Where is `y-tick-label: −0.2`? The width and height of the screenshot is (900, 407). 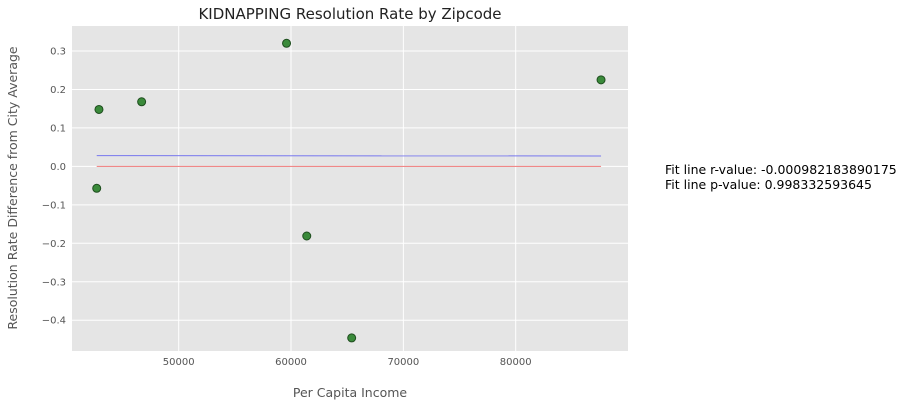 y-tick-label: −0.2 is located at coordinates (54, 244).